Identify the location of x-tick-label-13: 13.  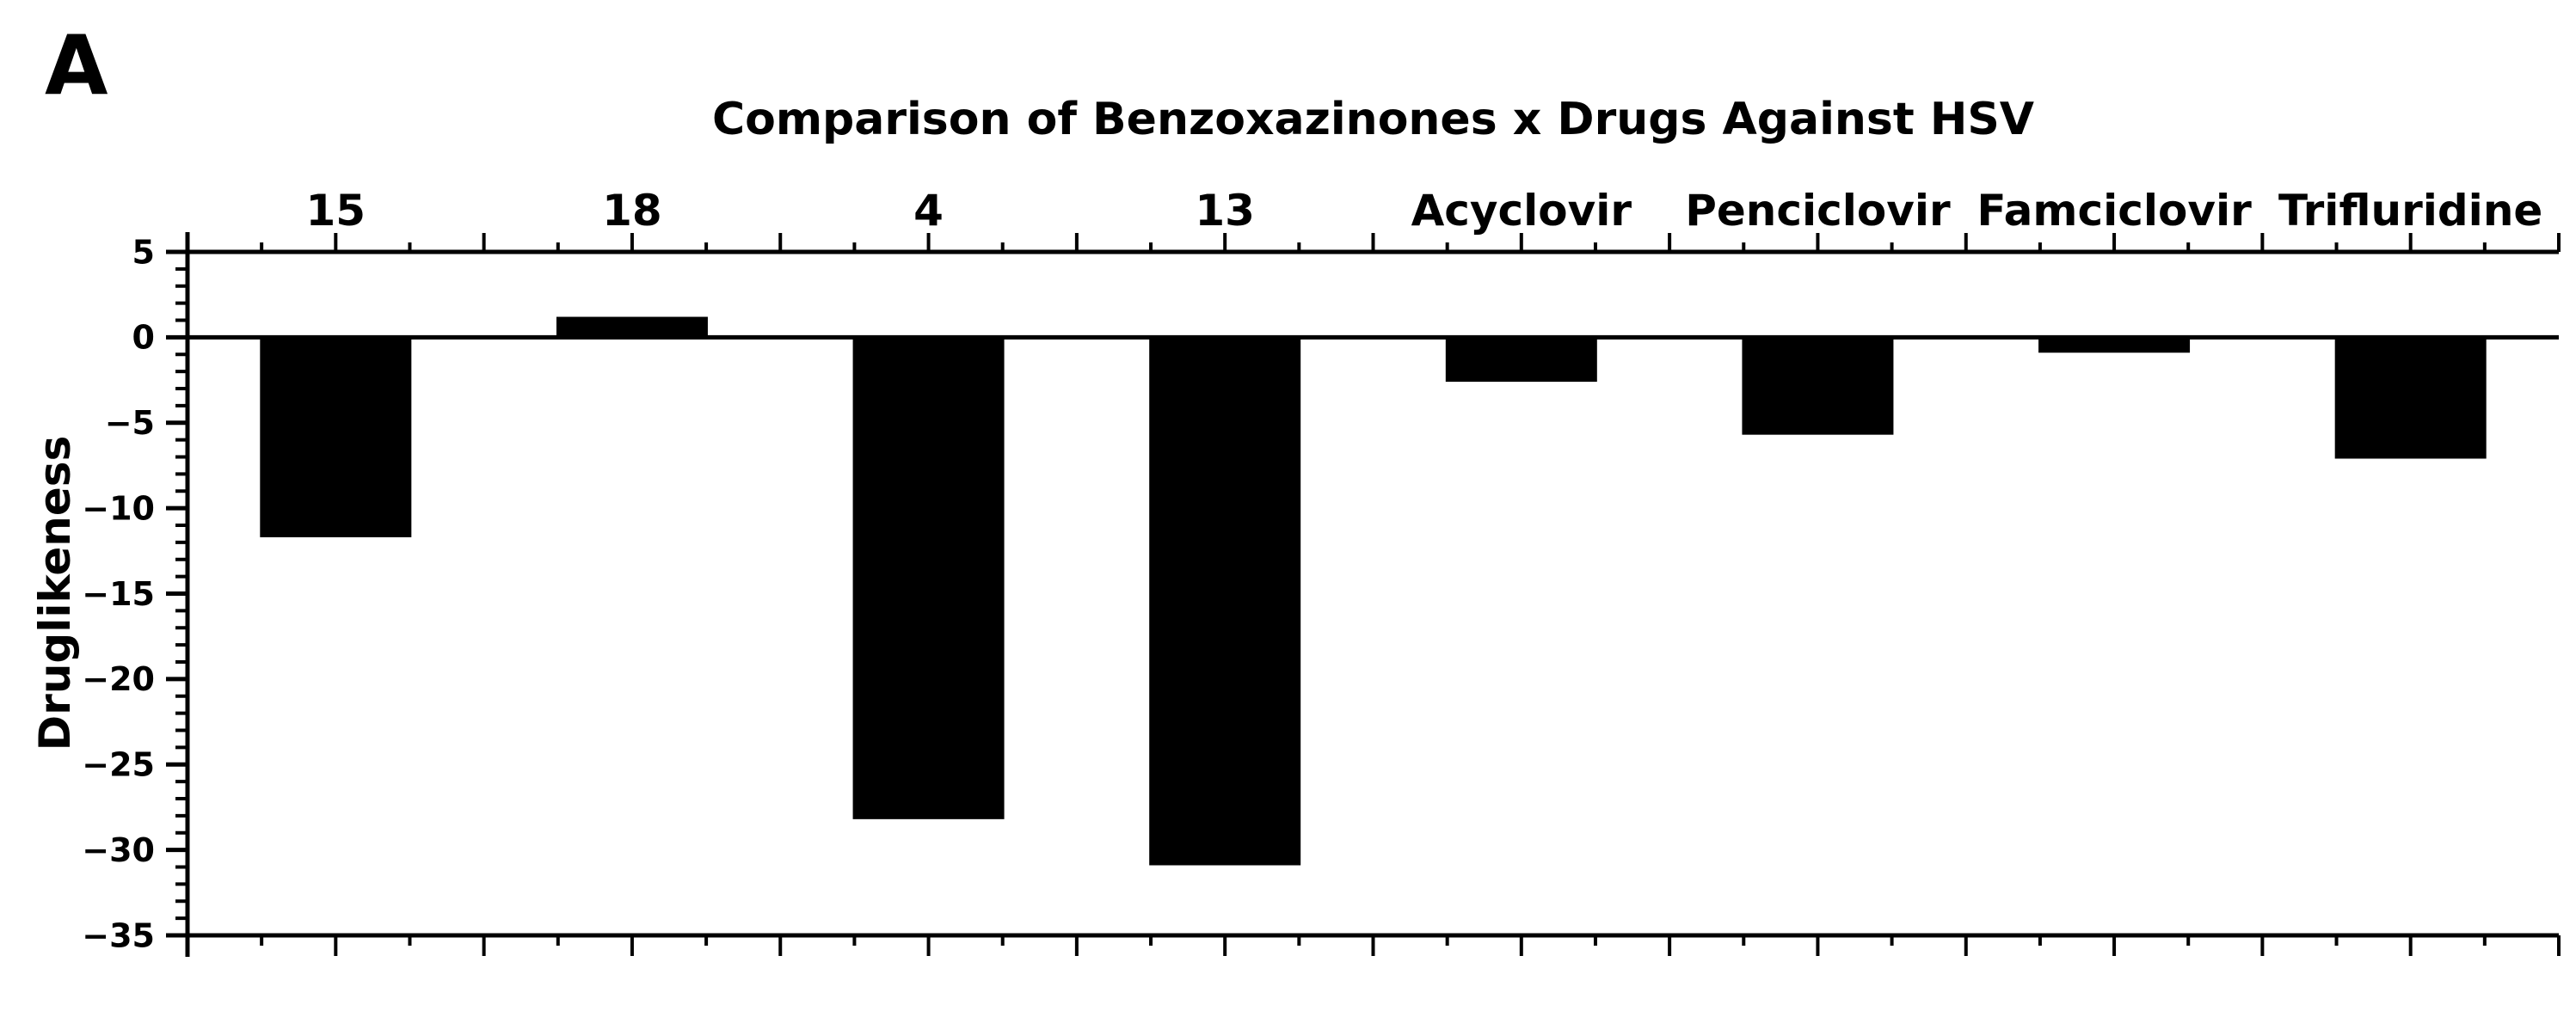
(1225, 211).